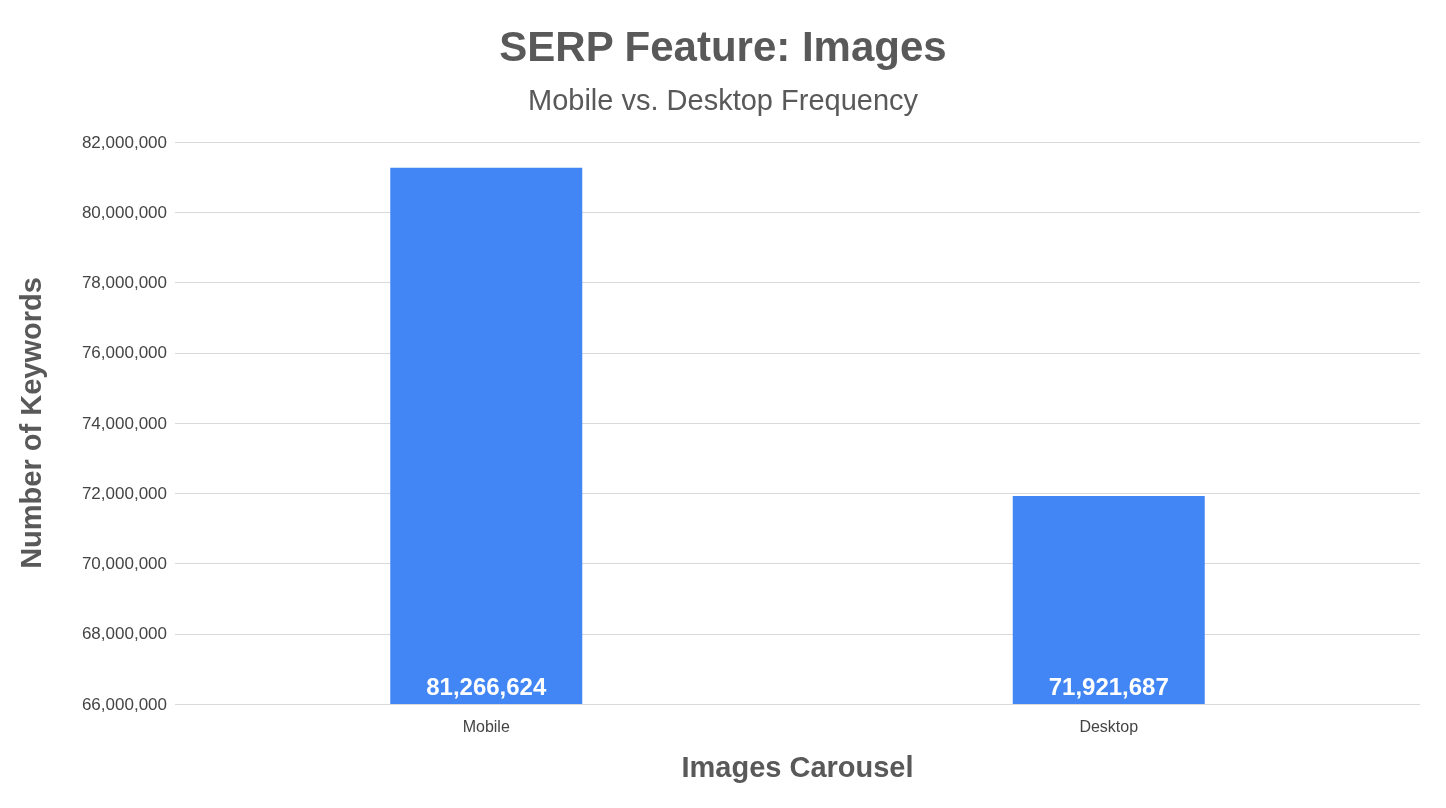 This screenshot has height=808, width=1446. I want to click on y-tick-label: 74,000,000, so click(124, 423).